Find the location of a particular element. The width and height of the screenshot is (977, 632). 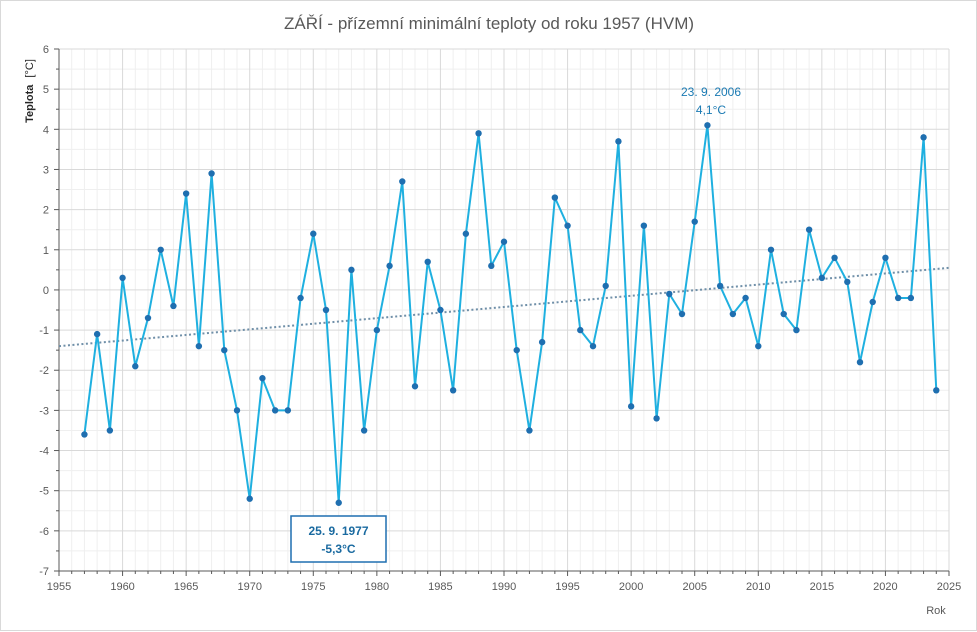

y-tick-label: -5 is located at coordinates (44, 492).